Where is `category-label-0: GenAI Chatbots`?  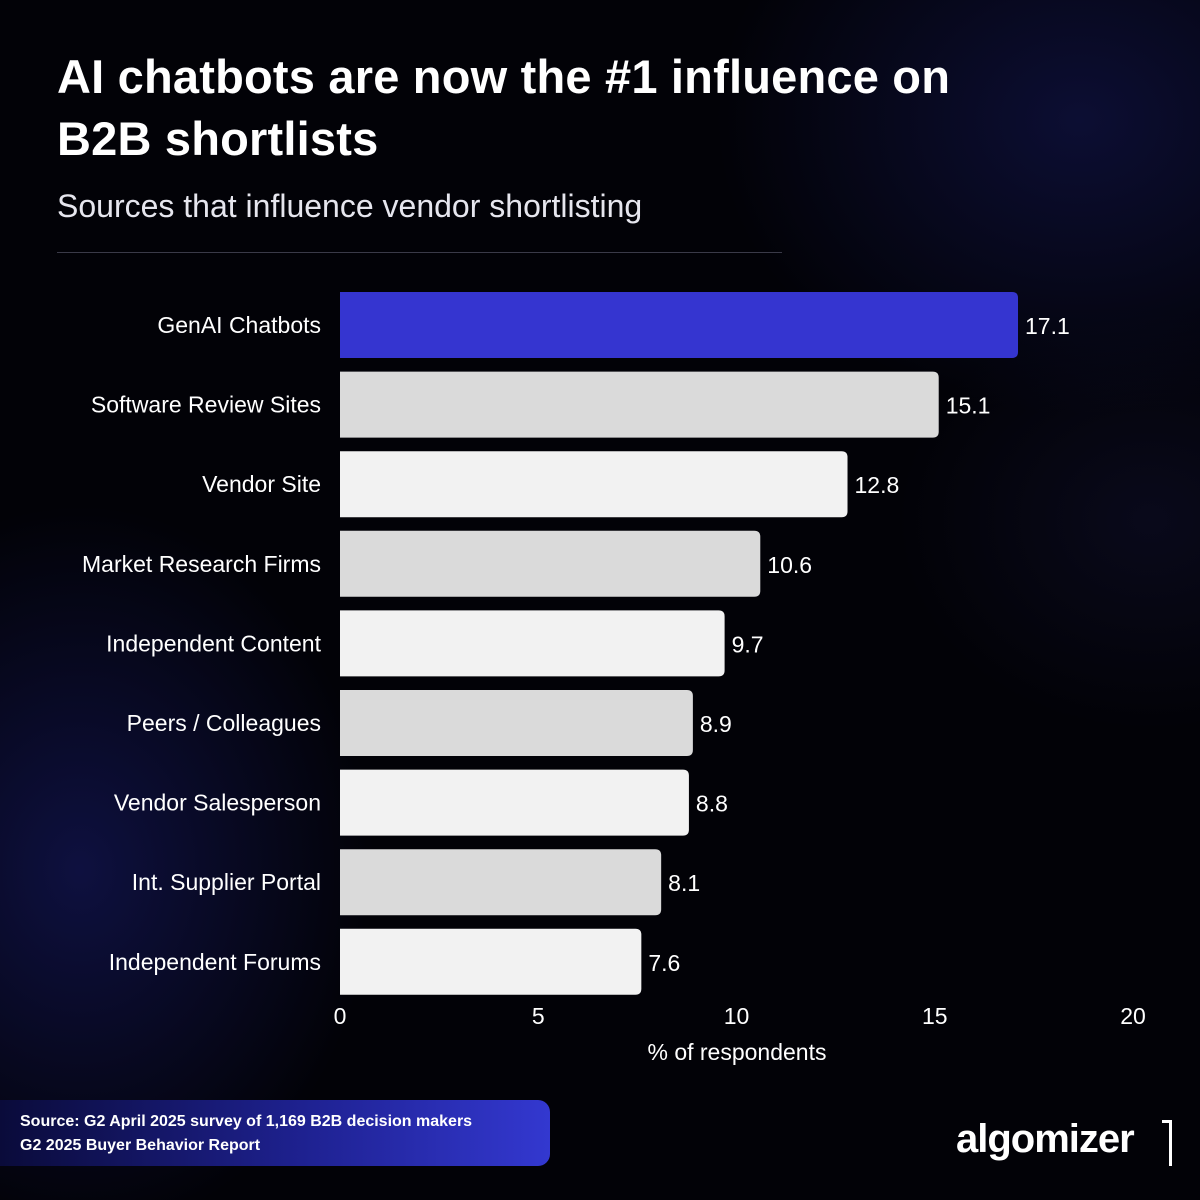 category-label-0: GenAI Chatbots is located at coordinates (239, 325).